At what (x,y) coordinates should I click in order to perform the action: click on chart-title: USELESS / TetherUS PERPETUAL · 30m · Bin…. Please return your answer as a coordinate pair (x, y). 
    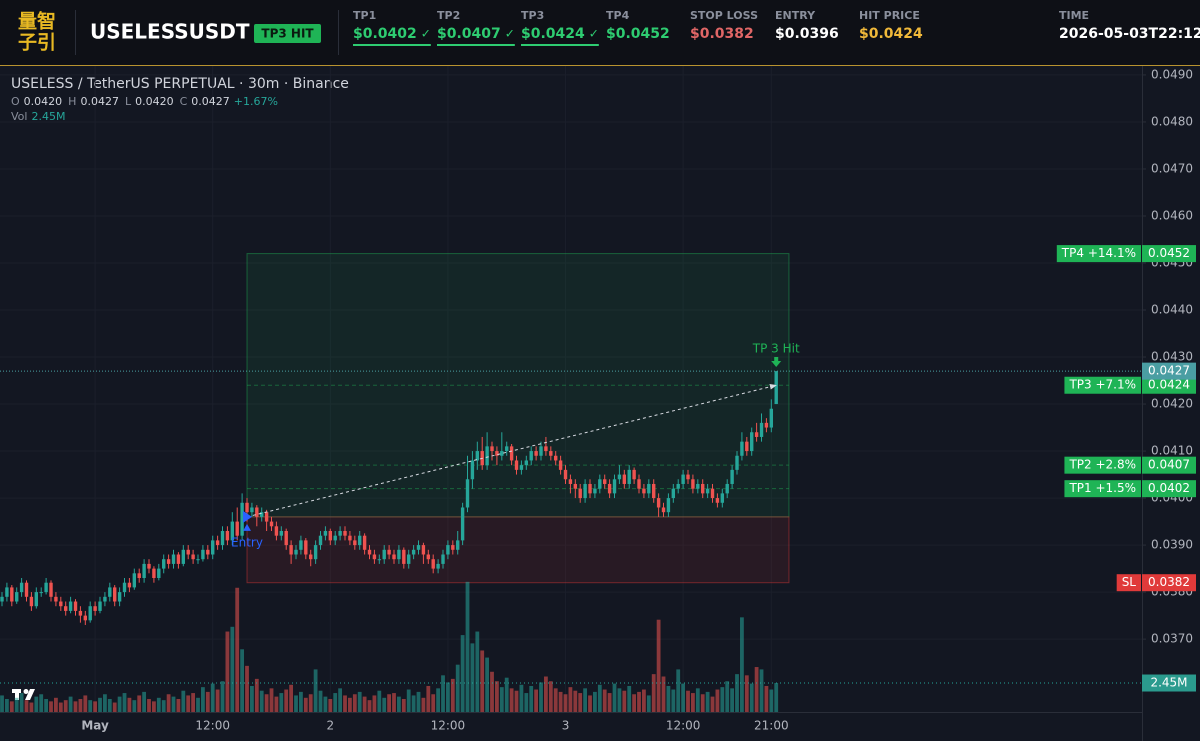
    Looking at the image, I should click on (180, 84).